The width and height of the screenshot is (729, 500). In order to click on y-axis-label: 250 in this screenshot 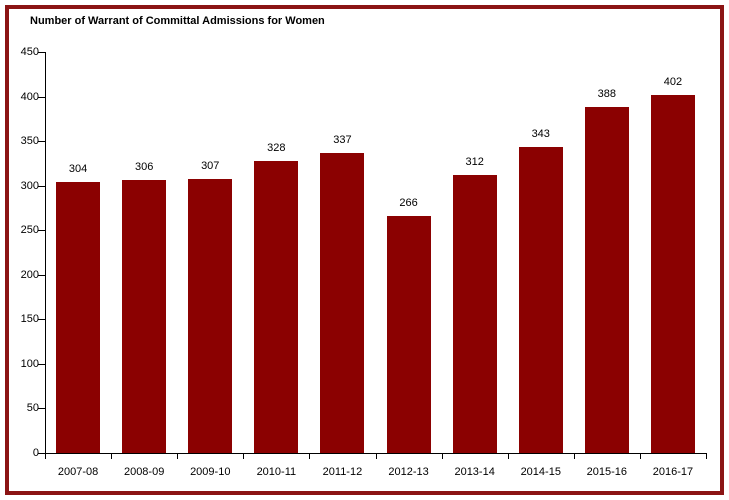, I will do `click(29, 230)`.